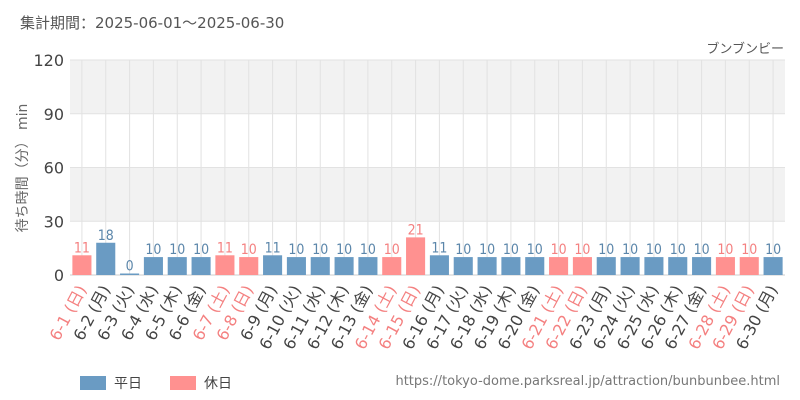  Describe the element at coordinates (745, 49) in the screenshot. I see `attraction-name: ブンブンビー` at that location.